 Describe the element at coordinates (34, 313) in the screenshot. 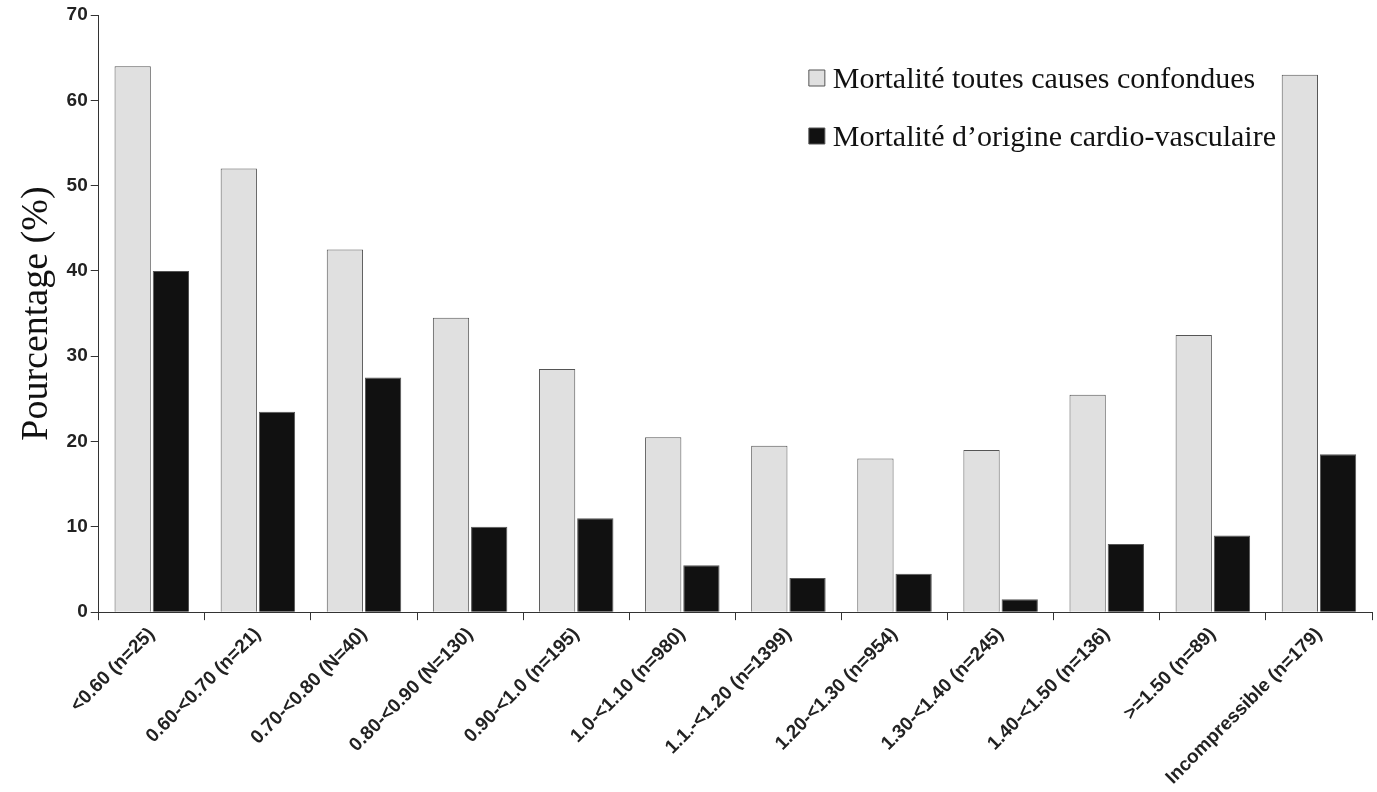

I see `y-axis-title: Pourcentage (%)` at that location.